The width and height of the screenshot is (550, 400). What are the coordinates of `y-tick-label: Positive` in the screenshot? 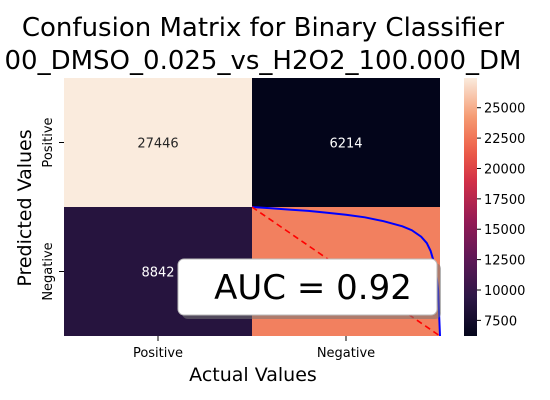 It's located at (48, 142).